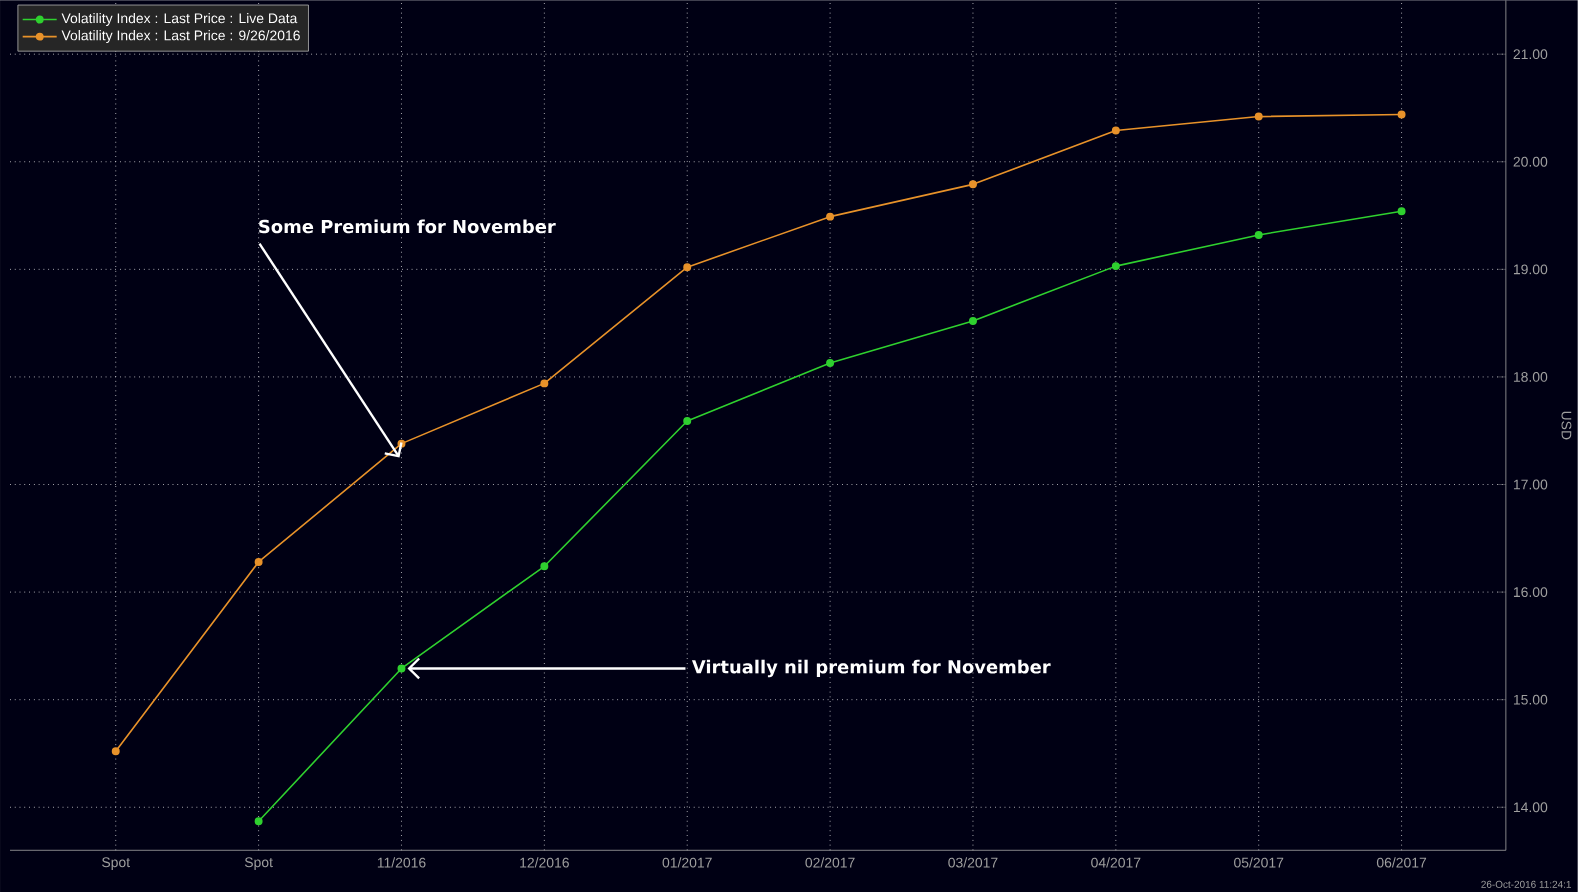 This screenshot has height=892, width=1578. I want to click on annotation: Some Premium for November, so click(407, 226).